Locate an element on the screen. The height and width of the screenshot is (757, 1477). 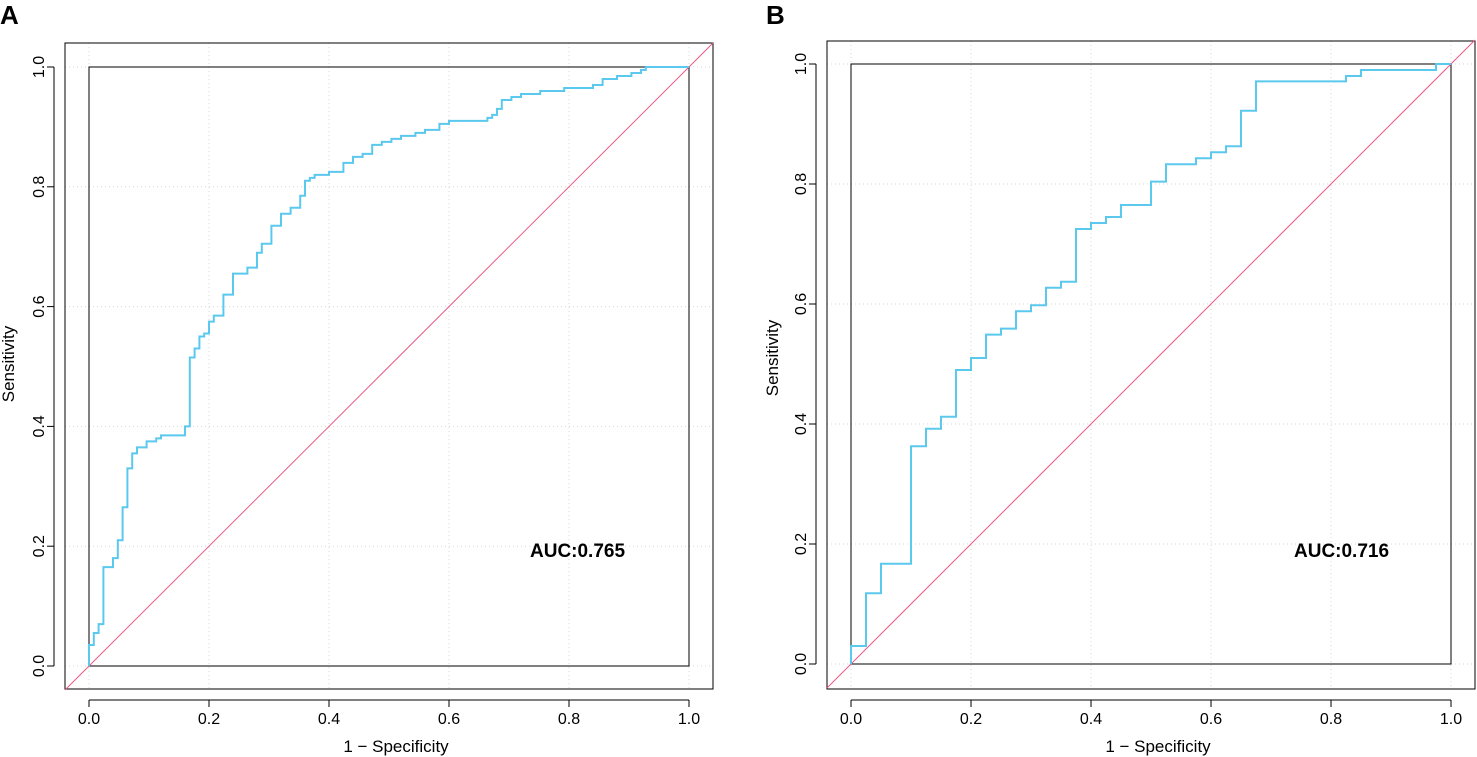
y-tick-label-a-0: 0.0 is located at coordinates (39, 666).